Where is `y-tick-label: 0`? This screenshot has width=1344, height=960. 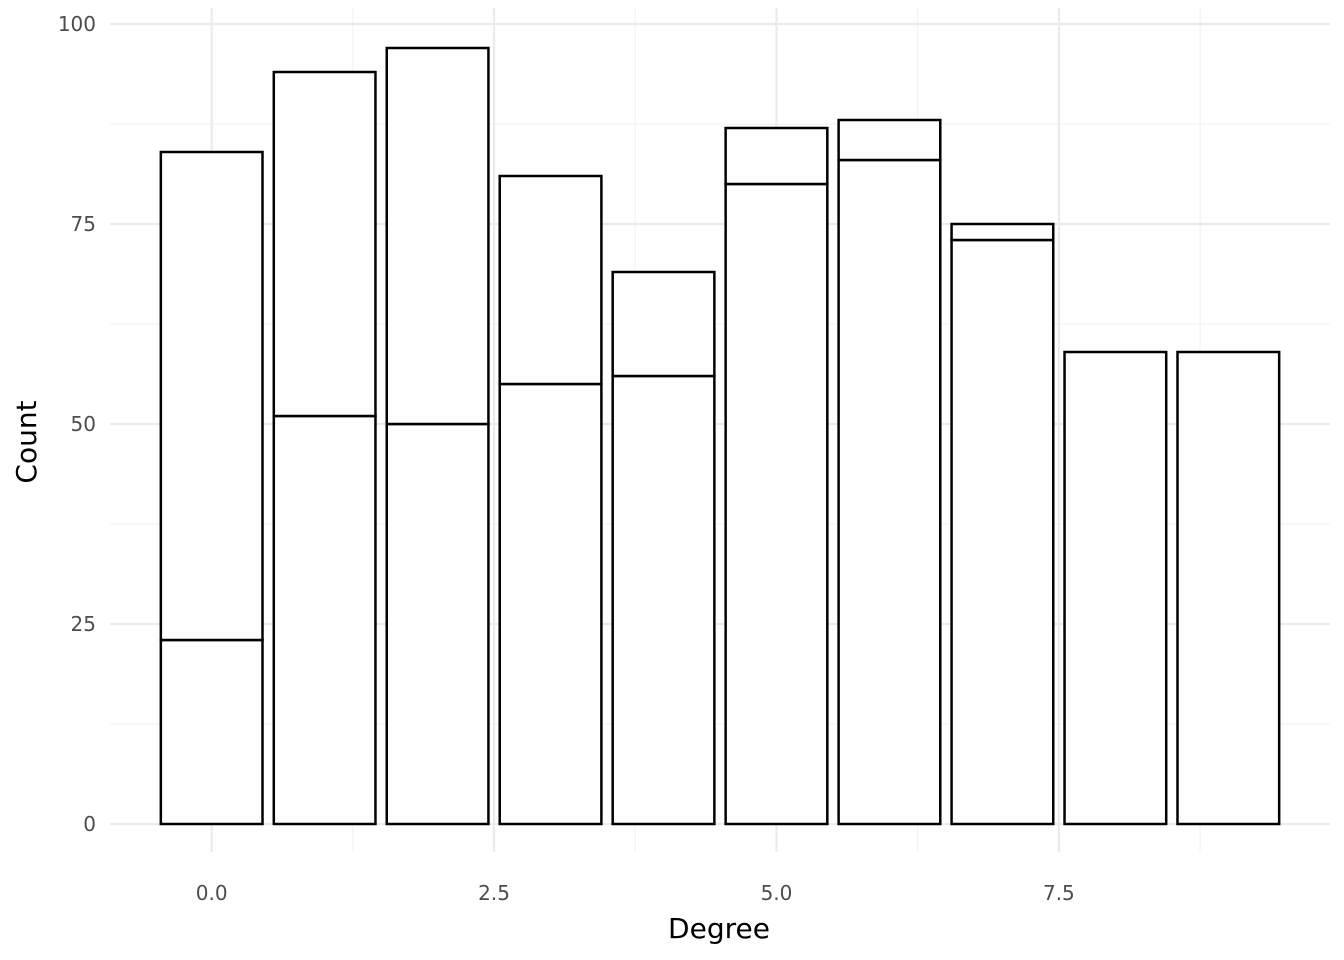 y-tick-label: 0 is located at coordinates (89, 824).